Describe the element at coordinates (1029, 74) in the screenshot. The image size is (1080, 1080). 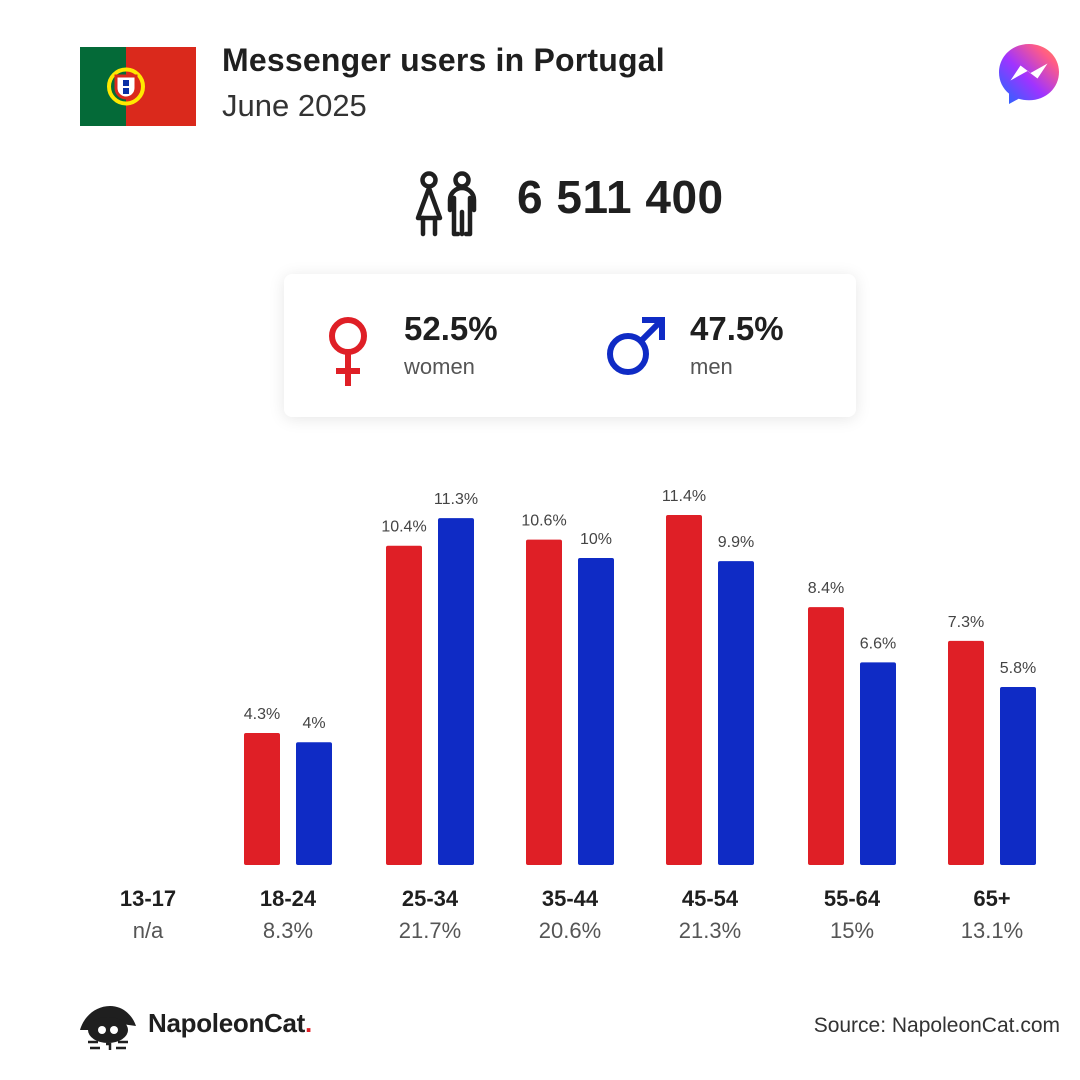
I see `messenger-logo-icon` at that location.